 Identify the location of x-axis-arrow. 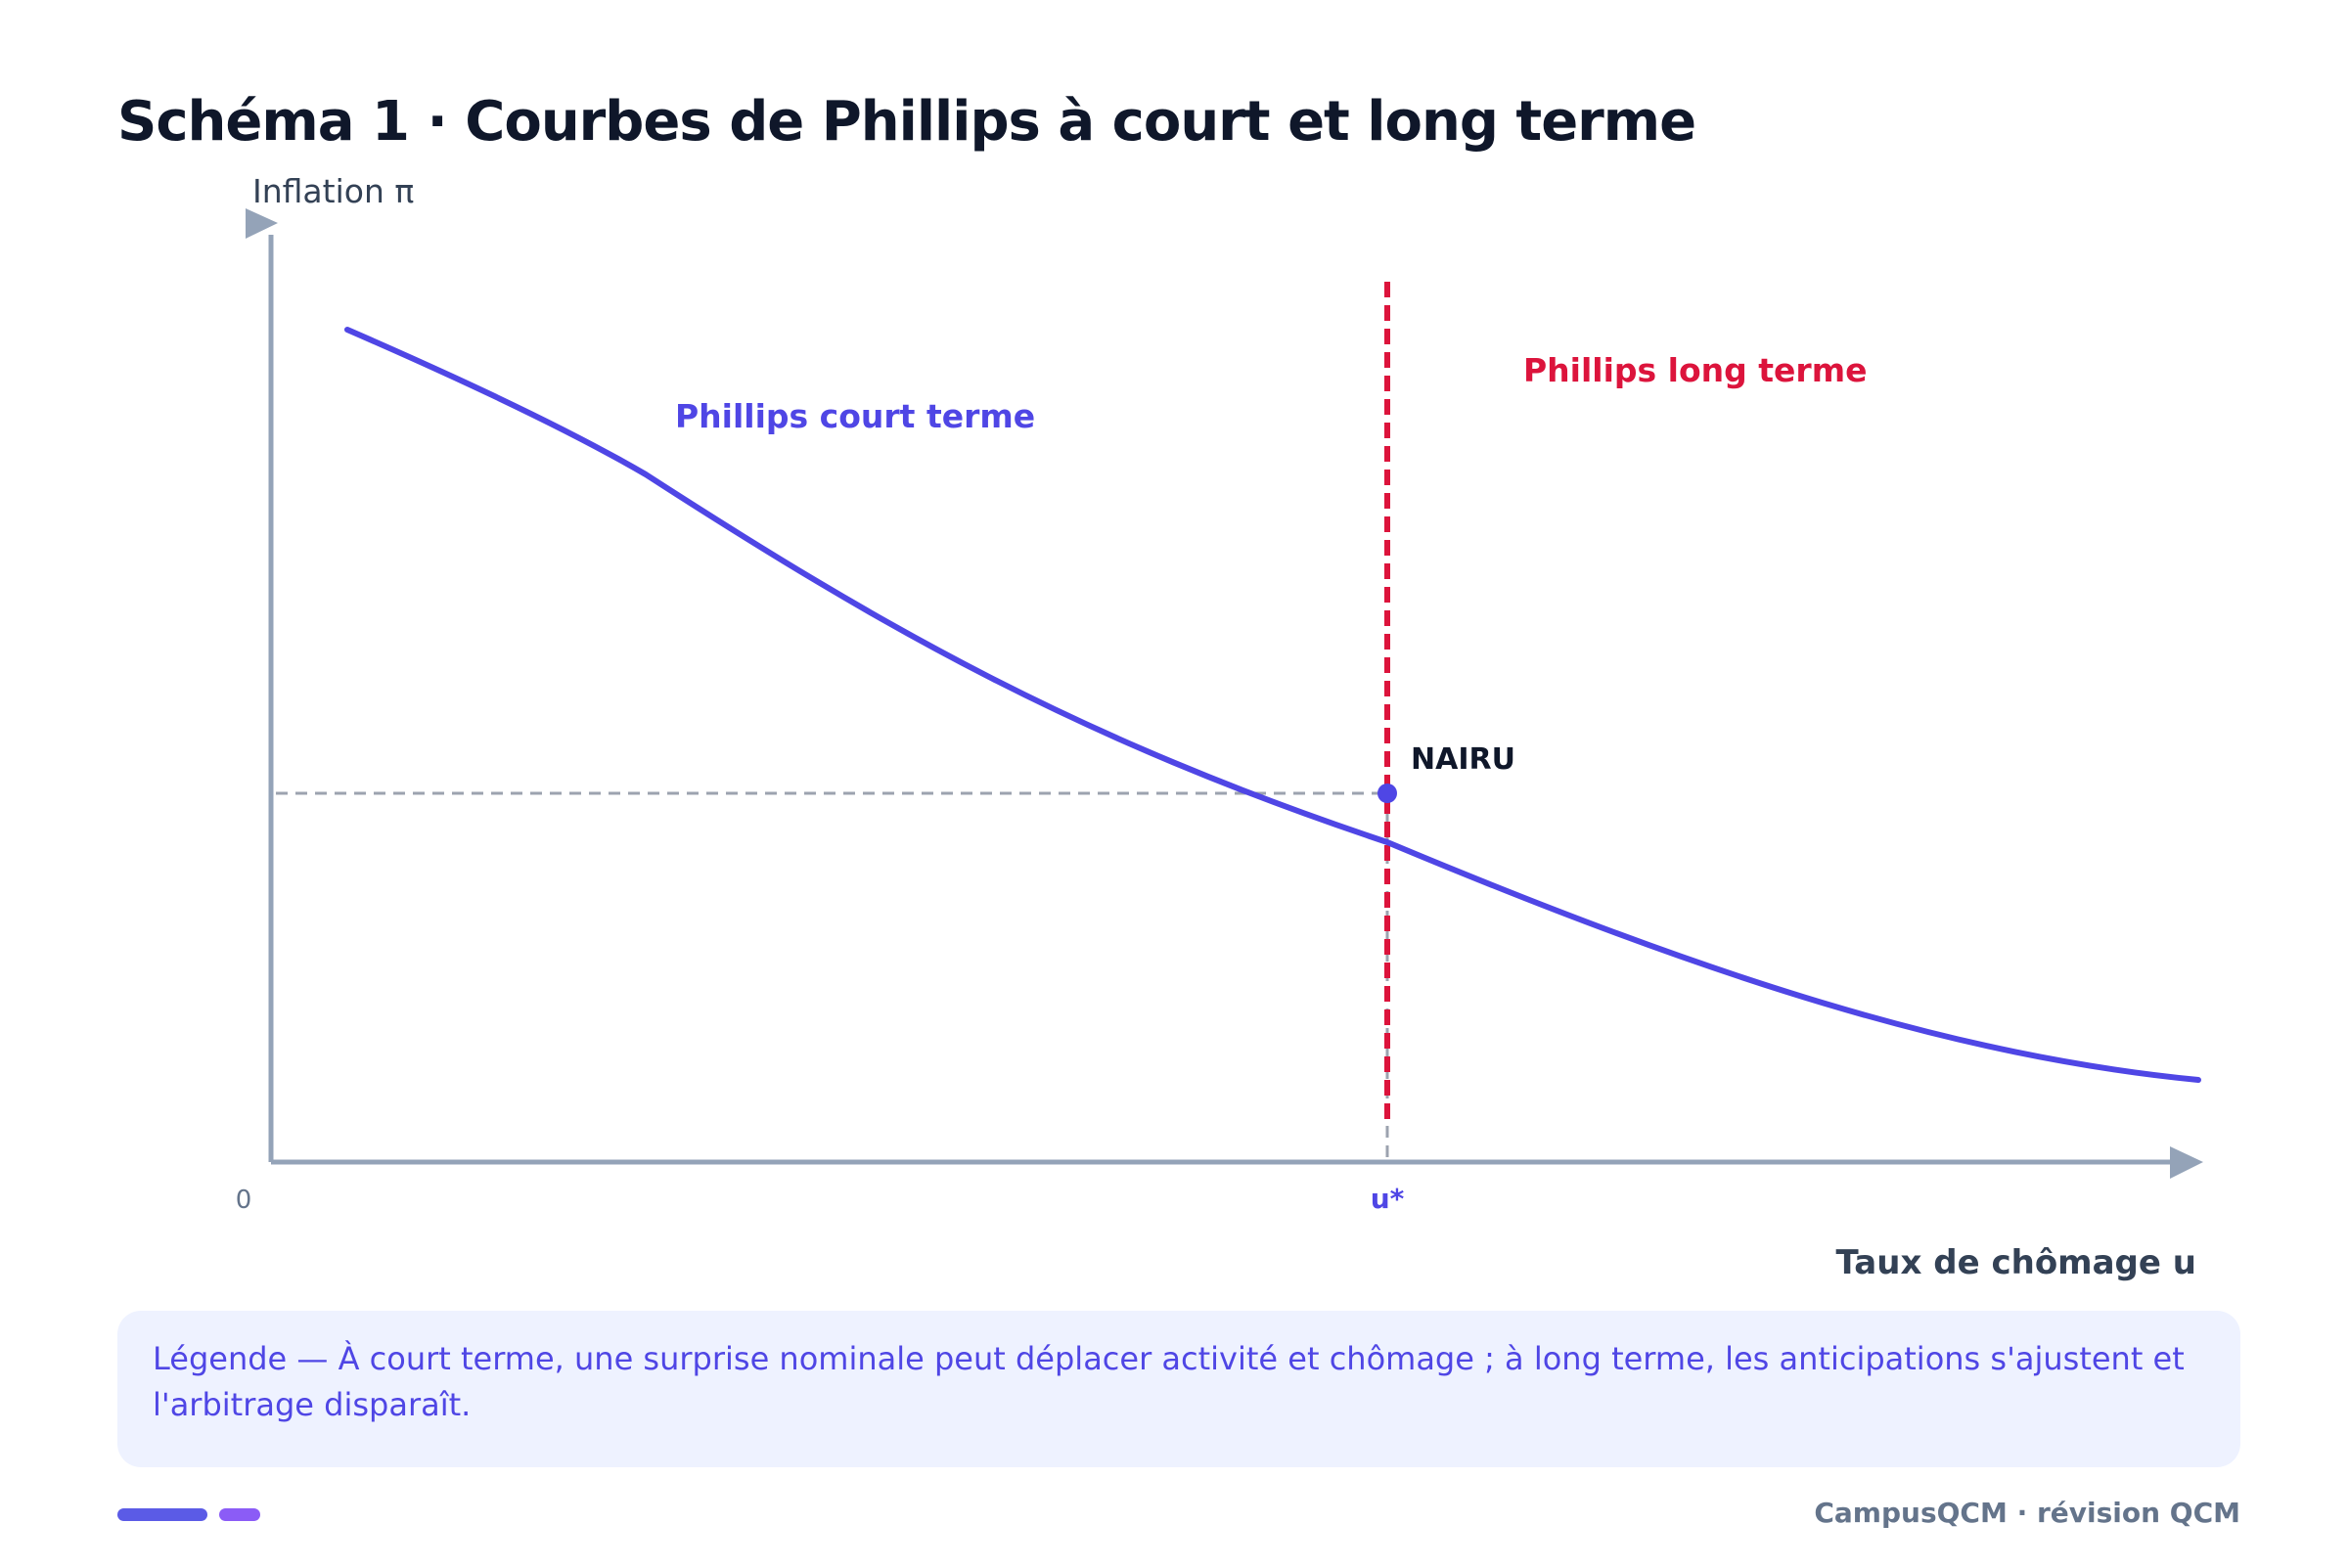
(2186, 1162).